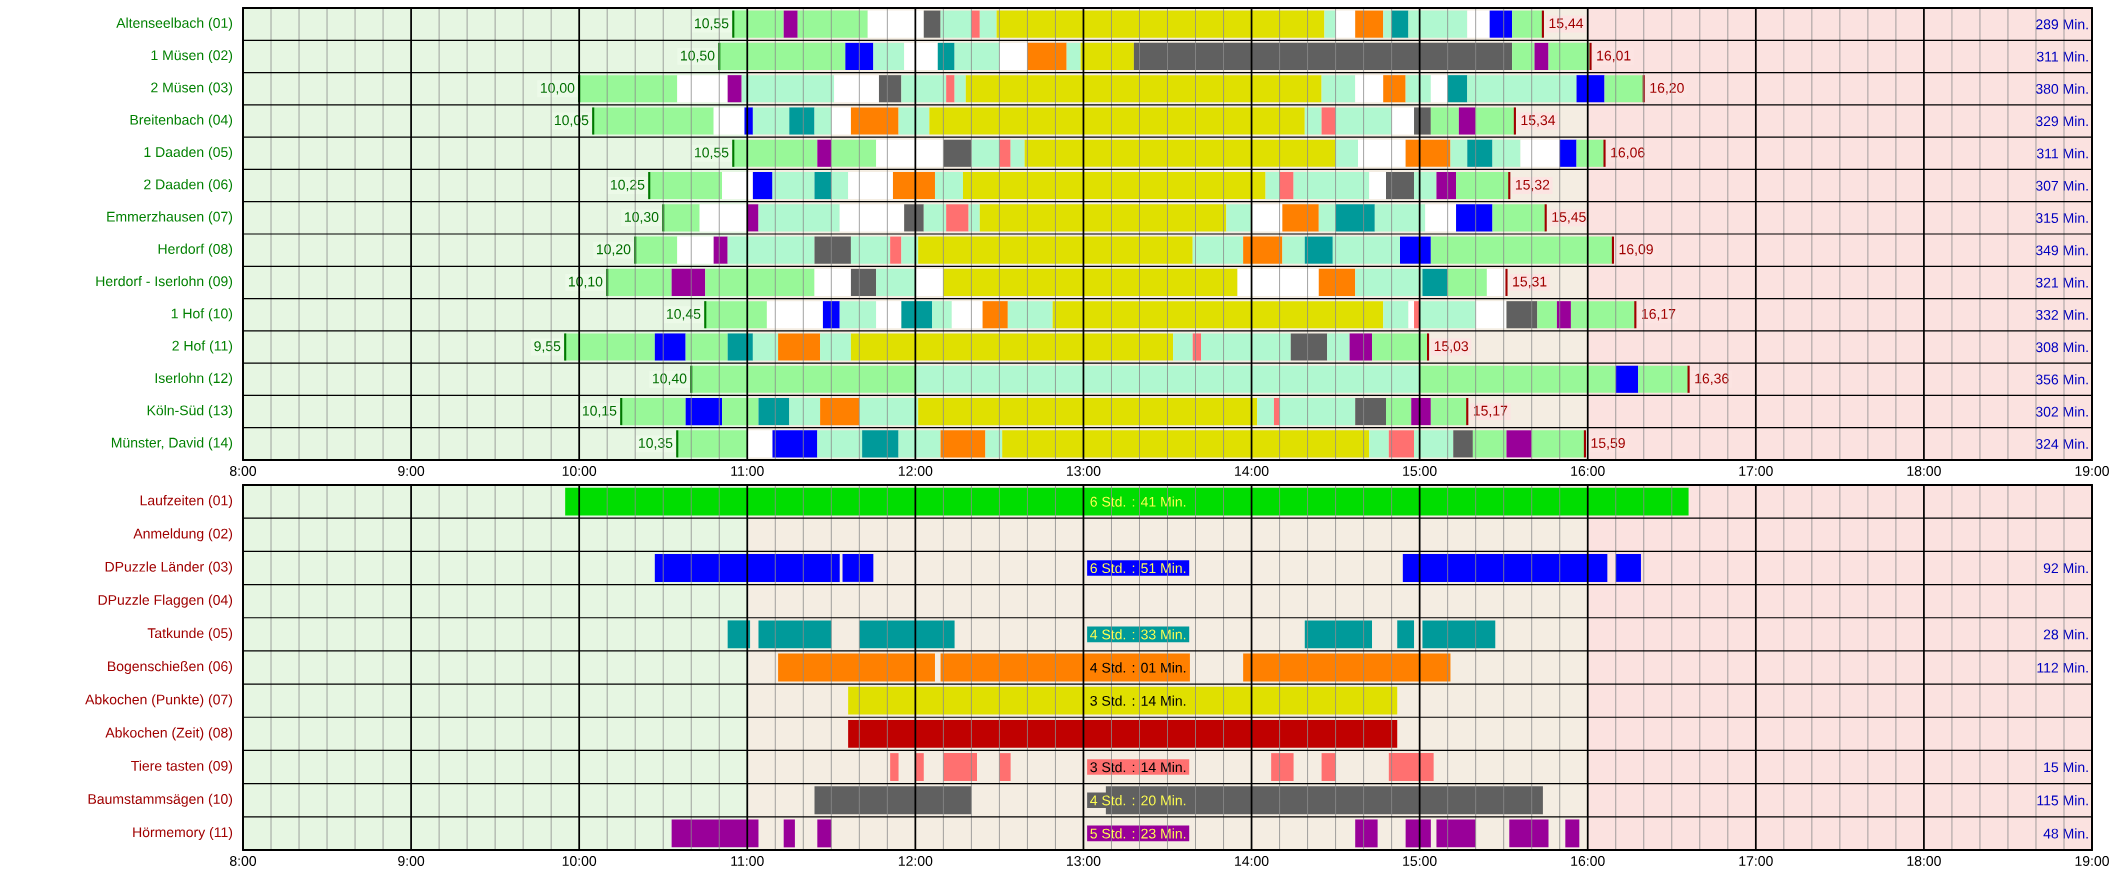 The width and height of the screenshot is (2119, 874). I want to click on y2-tick-label: 349 Min., so click(2061, 250).